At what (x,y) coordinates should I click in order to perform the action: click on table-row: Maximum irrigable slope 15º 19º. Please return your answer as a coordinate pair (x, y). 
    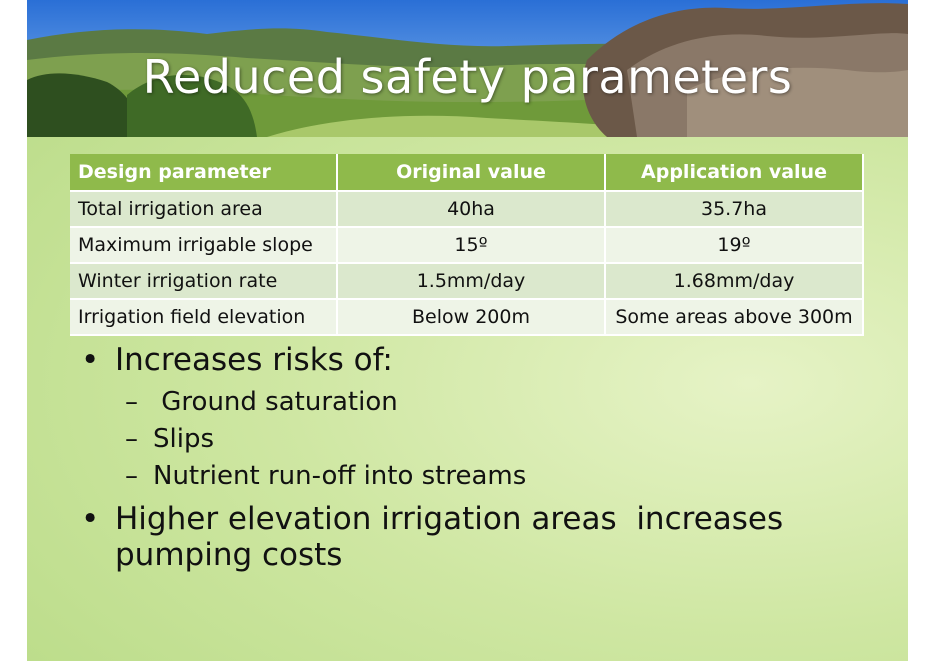
    Looking at the image, I should click on (467, 245).